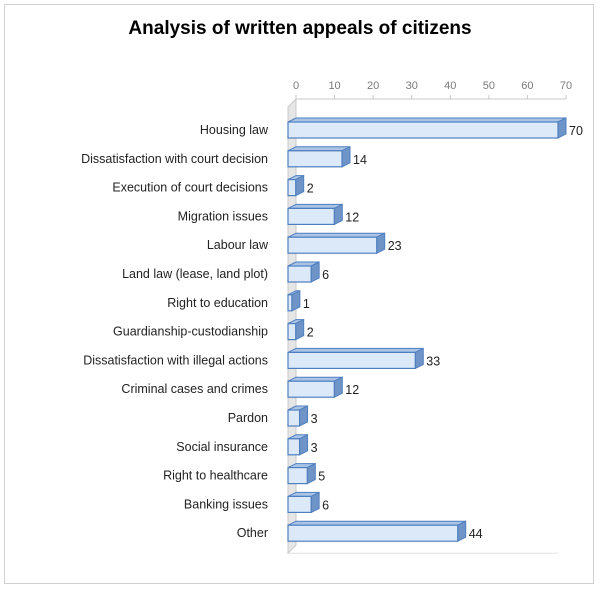 This screenshot has height=590, width=600. What do you see at coordinates (373, 86) in the screenshot?
I see `x-tick-label: 20` at bounding box center [373, 86].